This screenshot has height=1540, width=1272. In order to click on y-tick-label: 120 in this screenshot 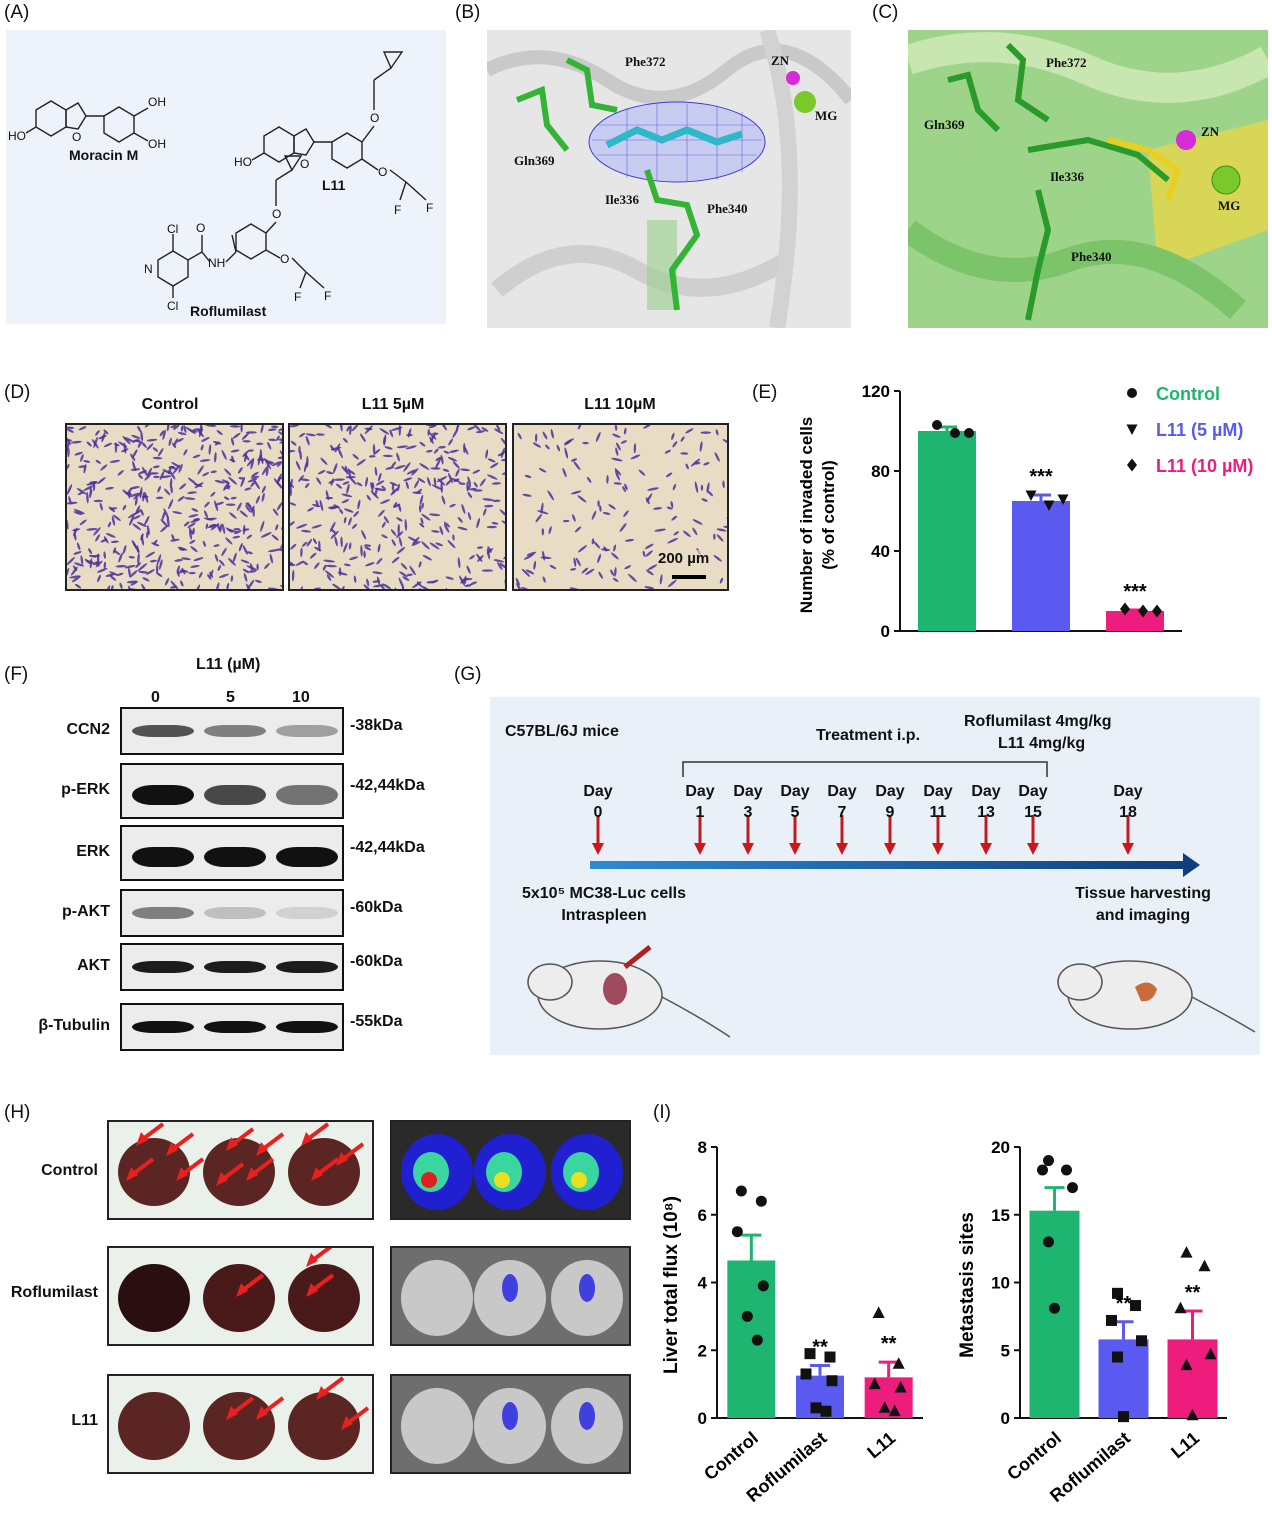, I will do `click(876, 391)`.